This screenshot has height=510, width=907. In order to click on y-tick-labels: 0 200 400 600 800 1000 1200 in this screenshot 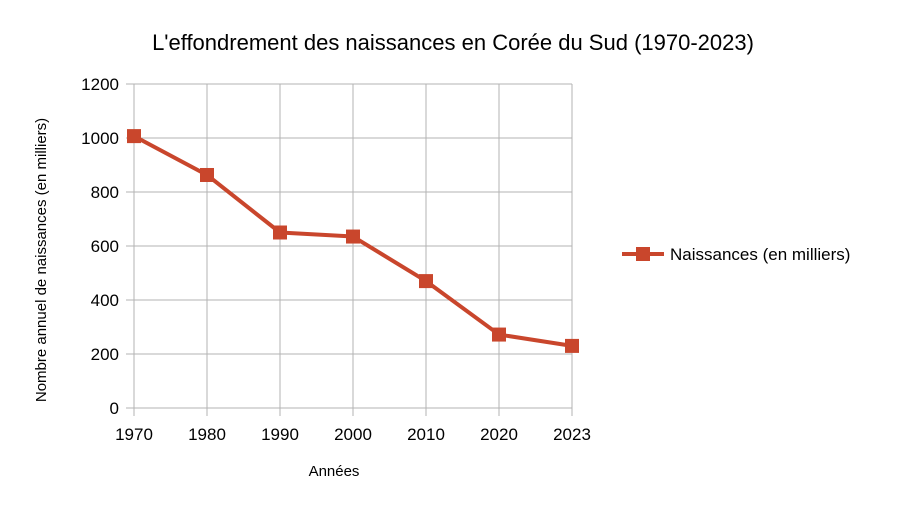, I will do `click(100, 246)`.